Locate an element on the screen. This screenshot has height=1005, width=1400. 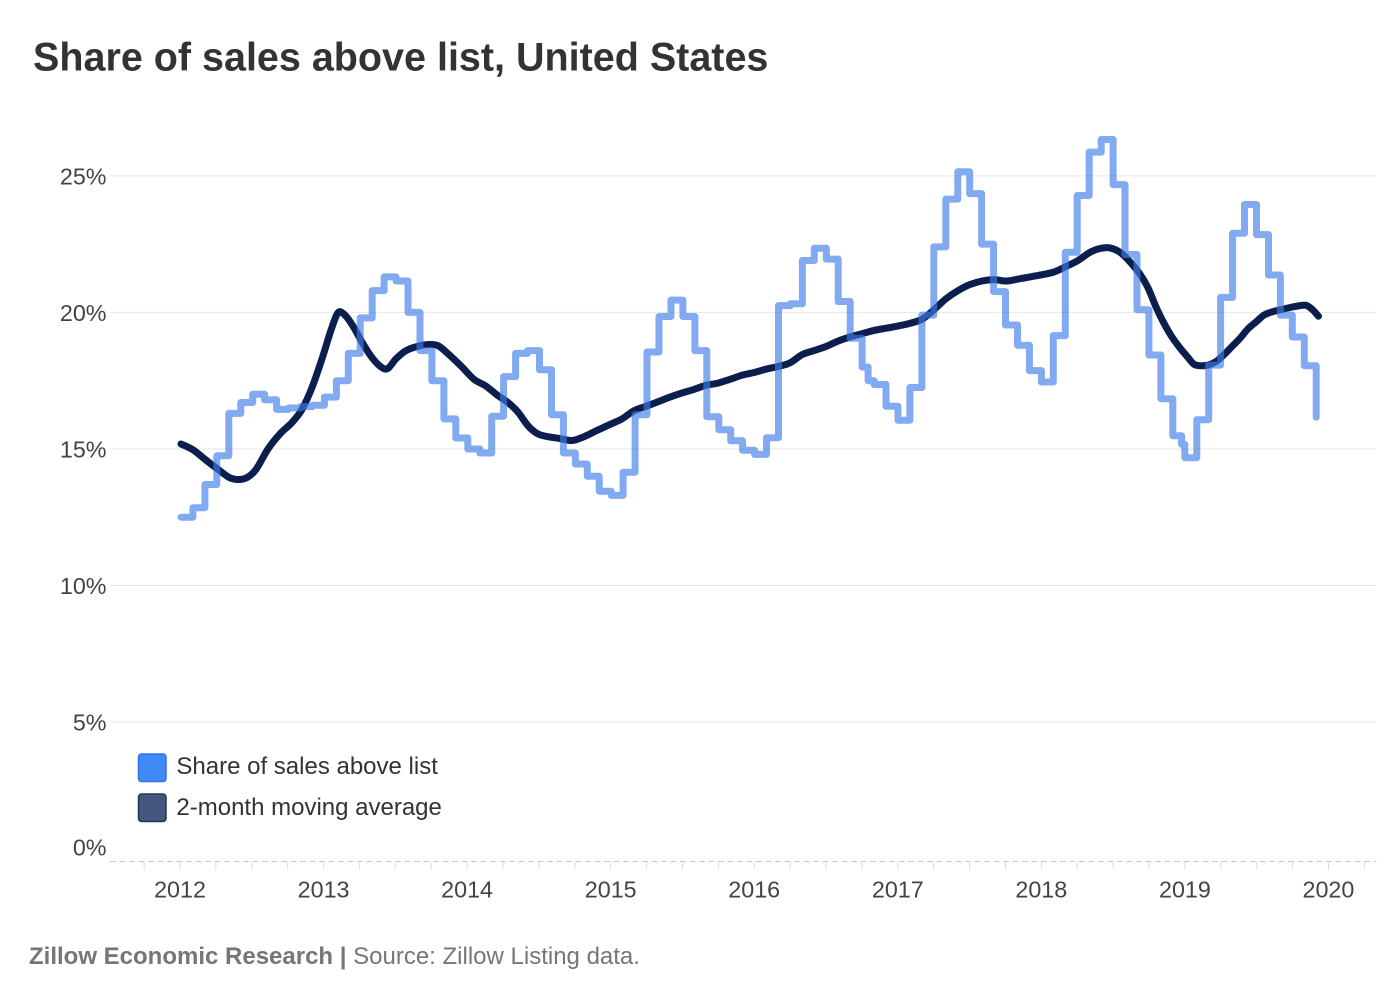
svg-text: 2013 is located at coordinates (324, 890).